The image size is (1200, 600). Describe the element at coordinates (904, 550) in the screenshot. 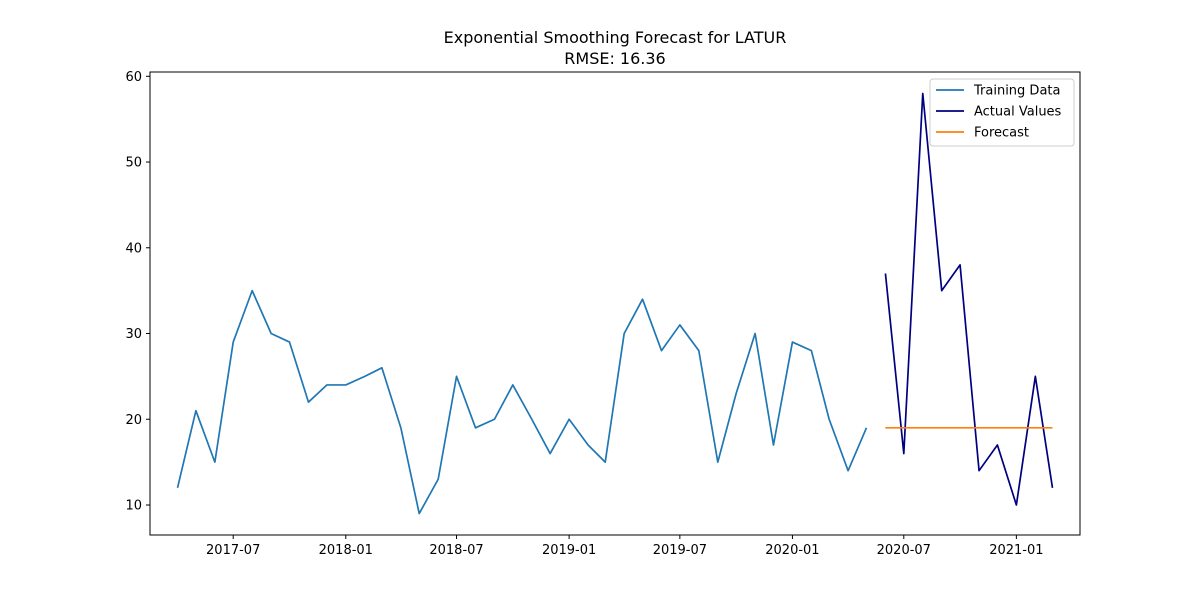

I see `x-tick-label: 2020-07` at that location.